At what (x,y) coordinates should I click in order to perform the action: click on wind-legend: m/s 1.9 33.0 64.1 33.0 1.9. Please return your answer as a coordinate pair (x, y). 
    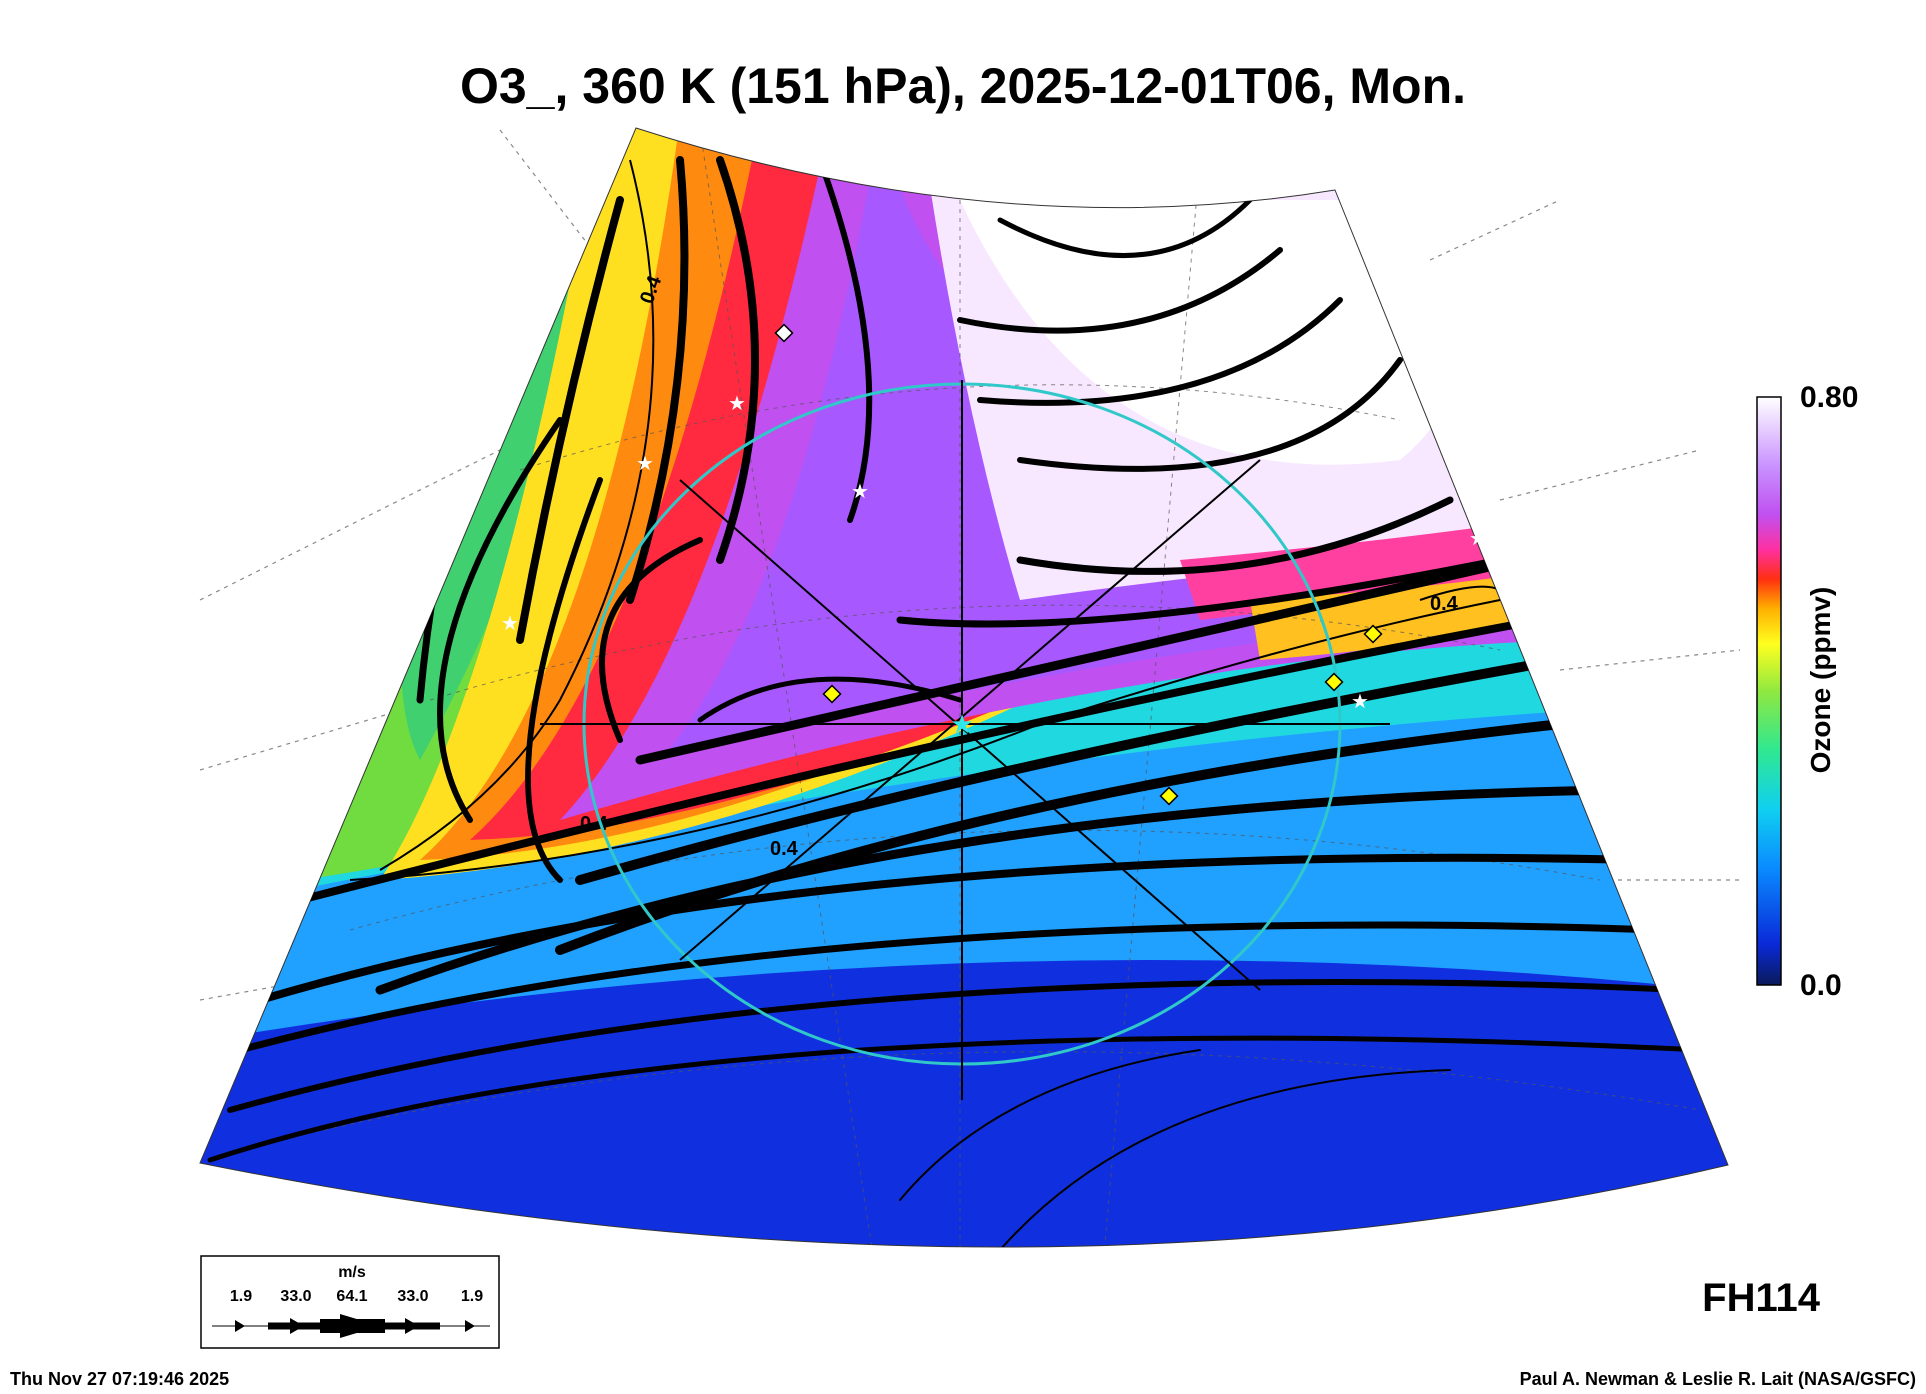
    Looking at the image, I should click on (350, 1302).